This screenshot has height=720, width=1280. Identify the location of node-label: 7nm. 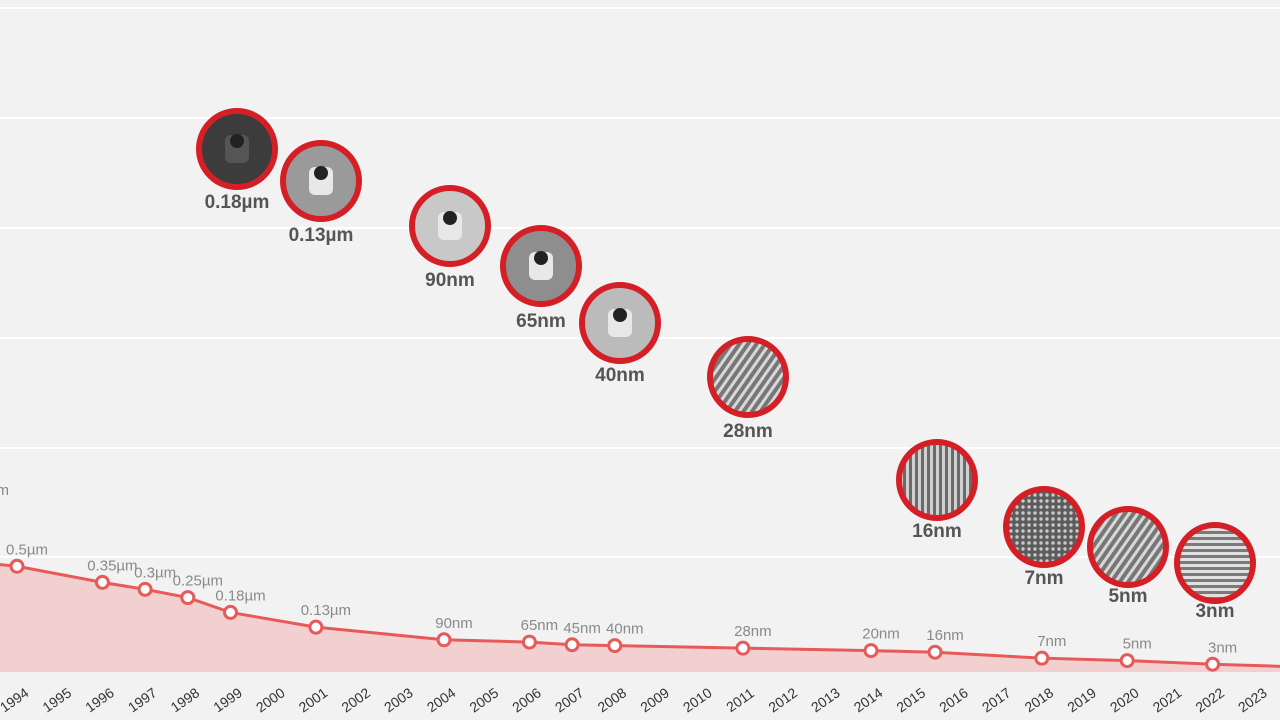
(1043, 578).